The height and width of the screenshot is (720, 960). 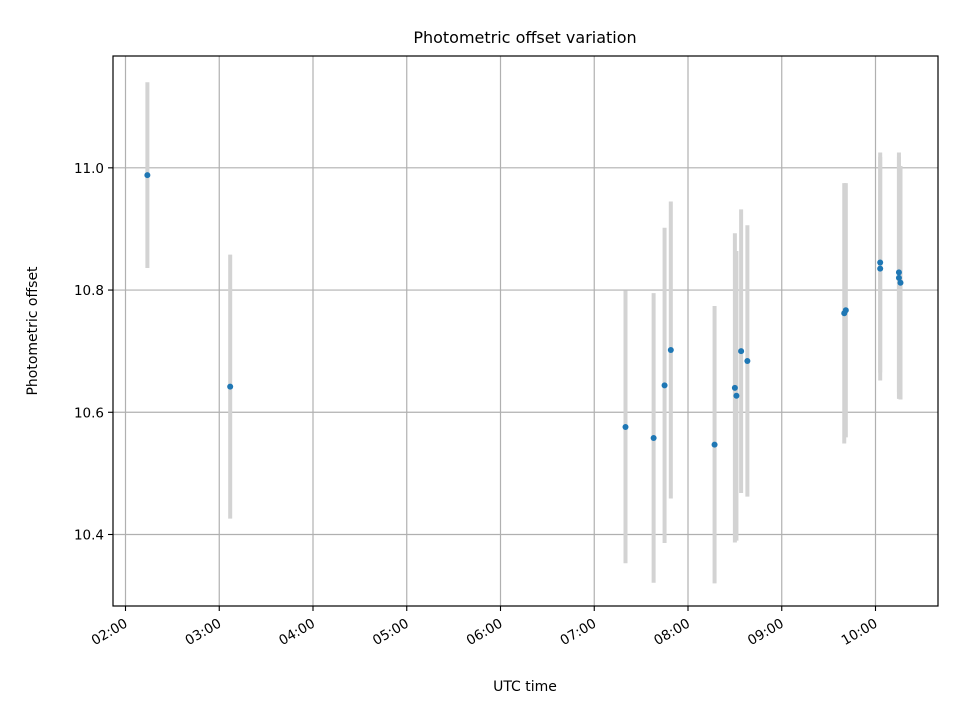 What do you see at coordinates (89, 169) in the screenshot?
I see `y-tick-label: 11.0` at bounding box center [89, 169].